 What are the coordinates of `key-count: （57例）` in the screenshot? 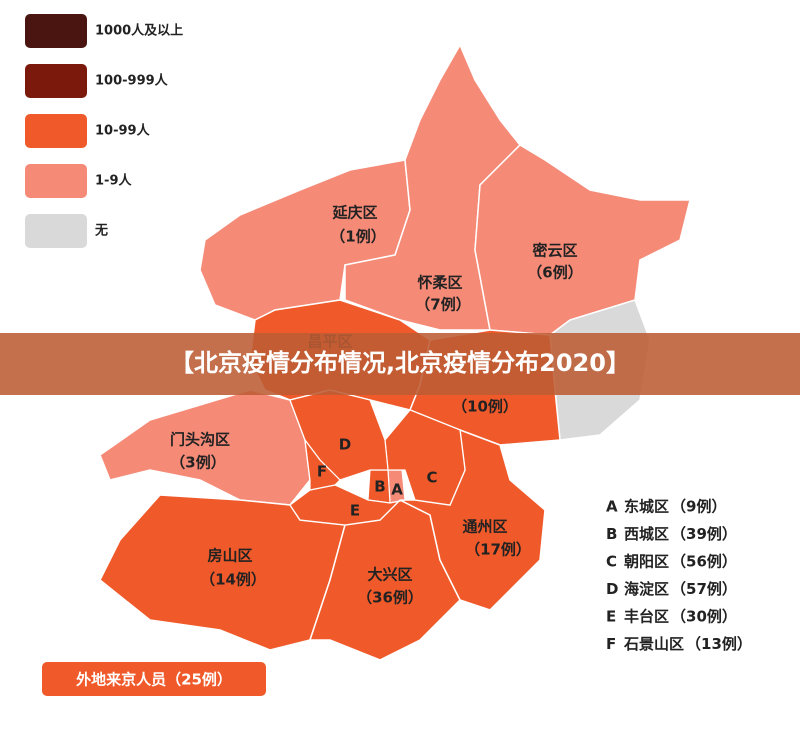 It's located at (704, 589).